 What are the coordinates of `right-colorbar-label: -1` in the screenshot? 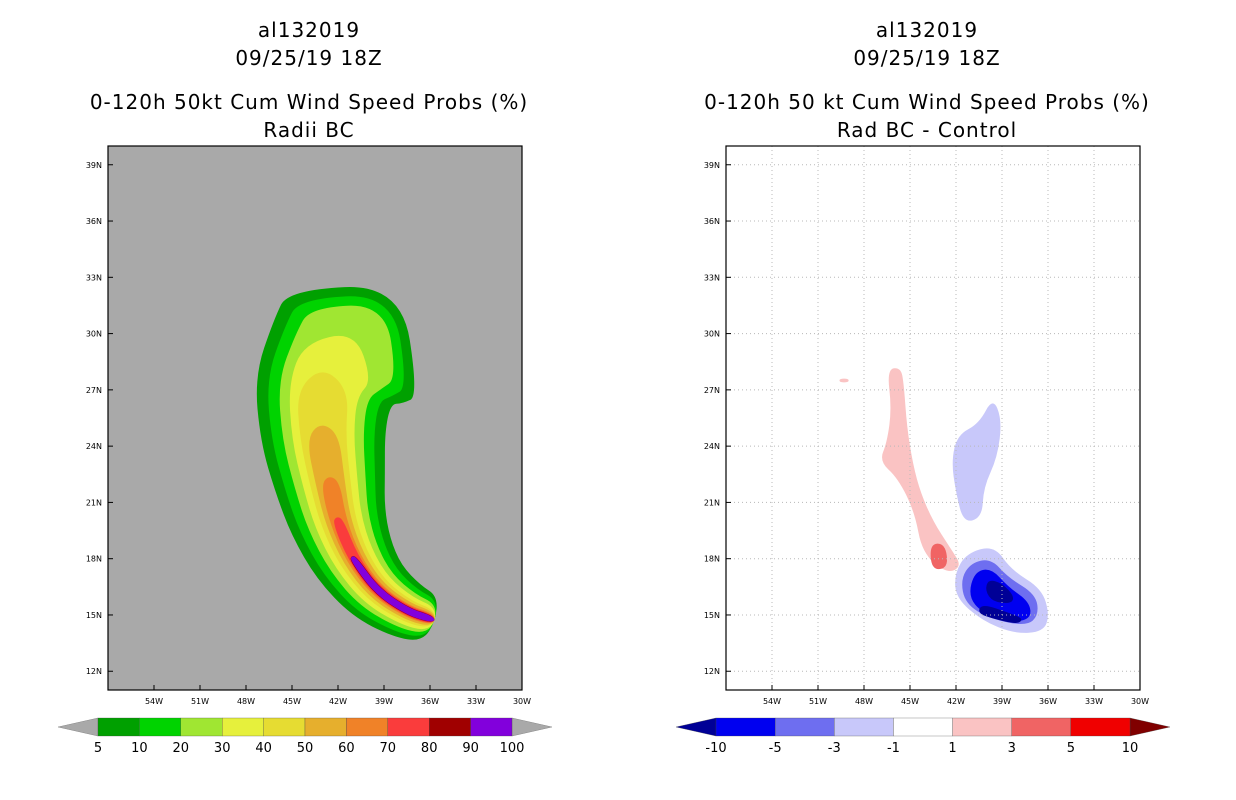 It's located at (893, 748).